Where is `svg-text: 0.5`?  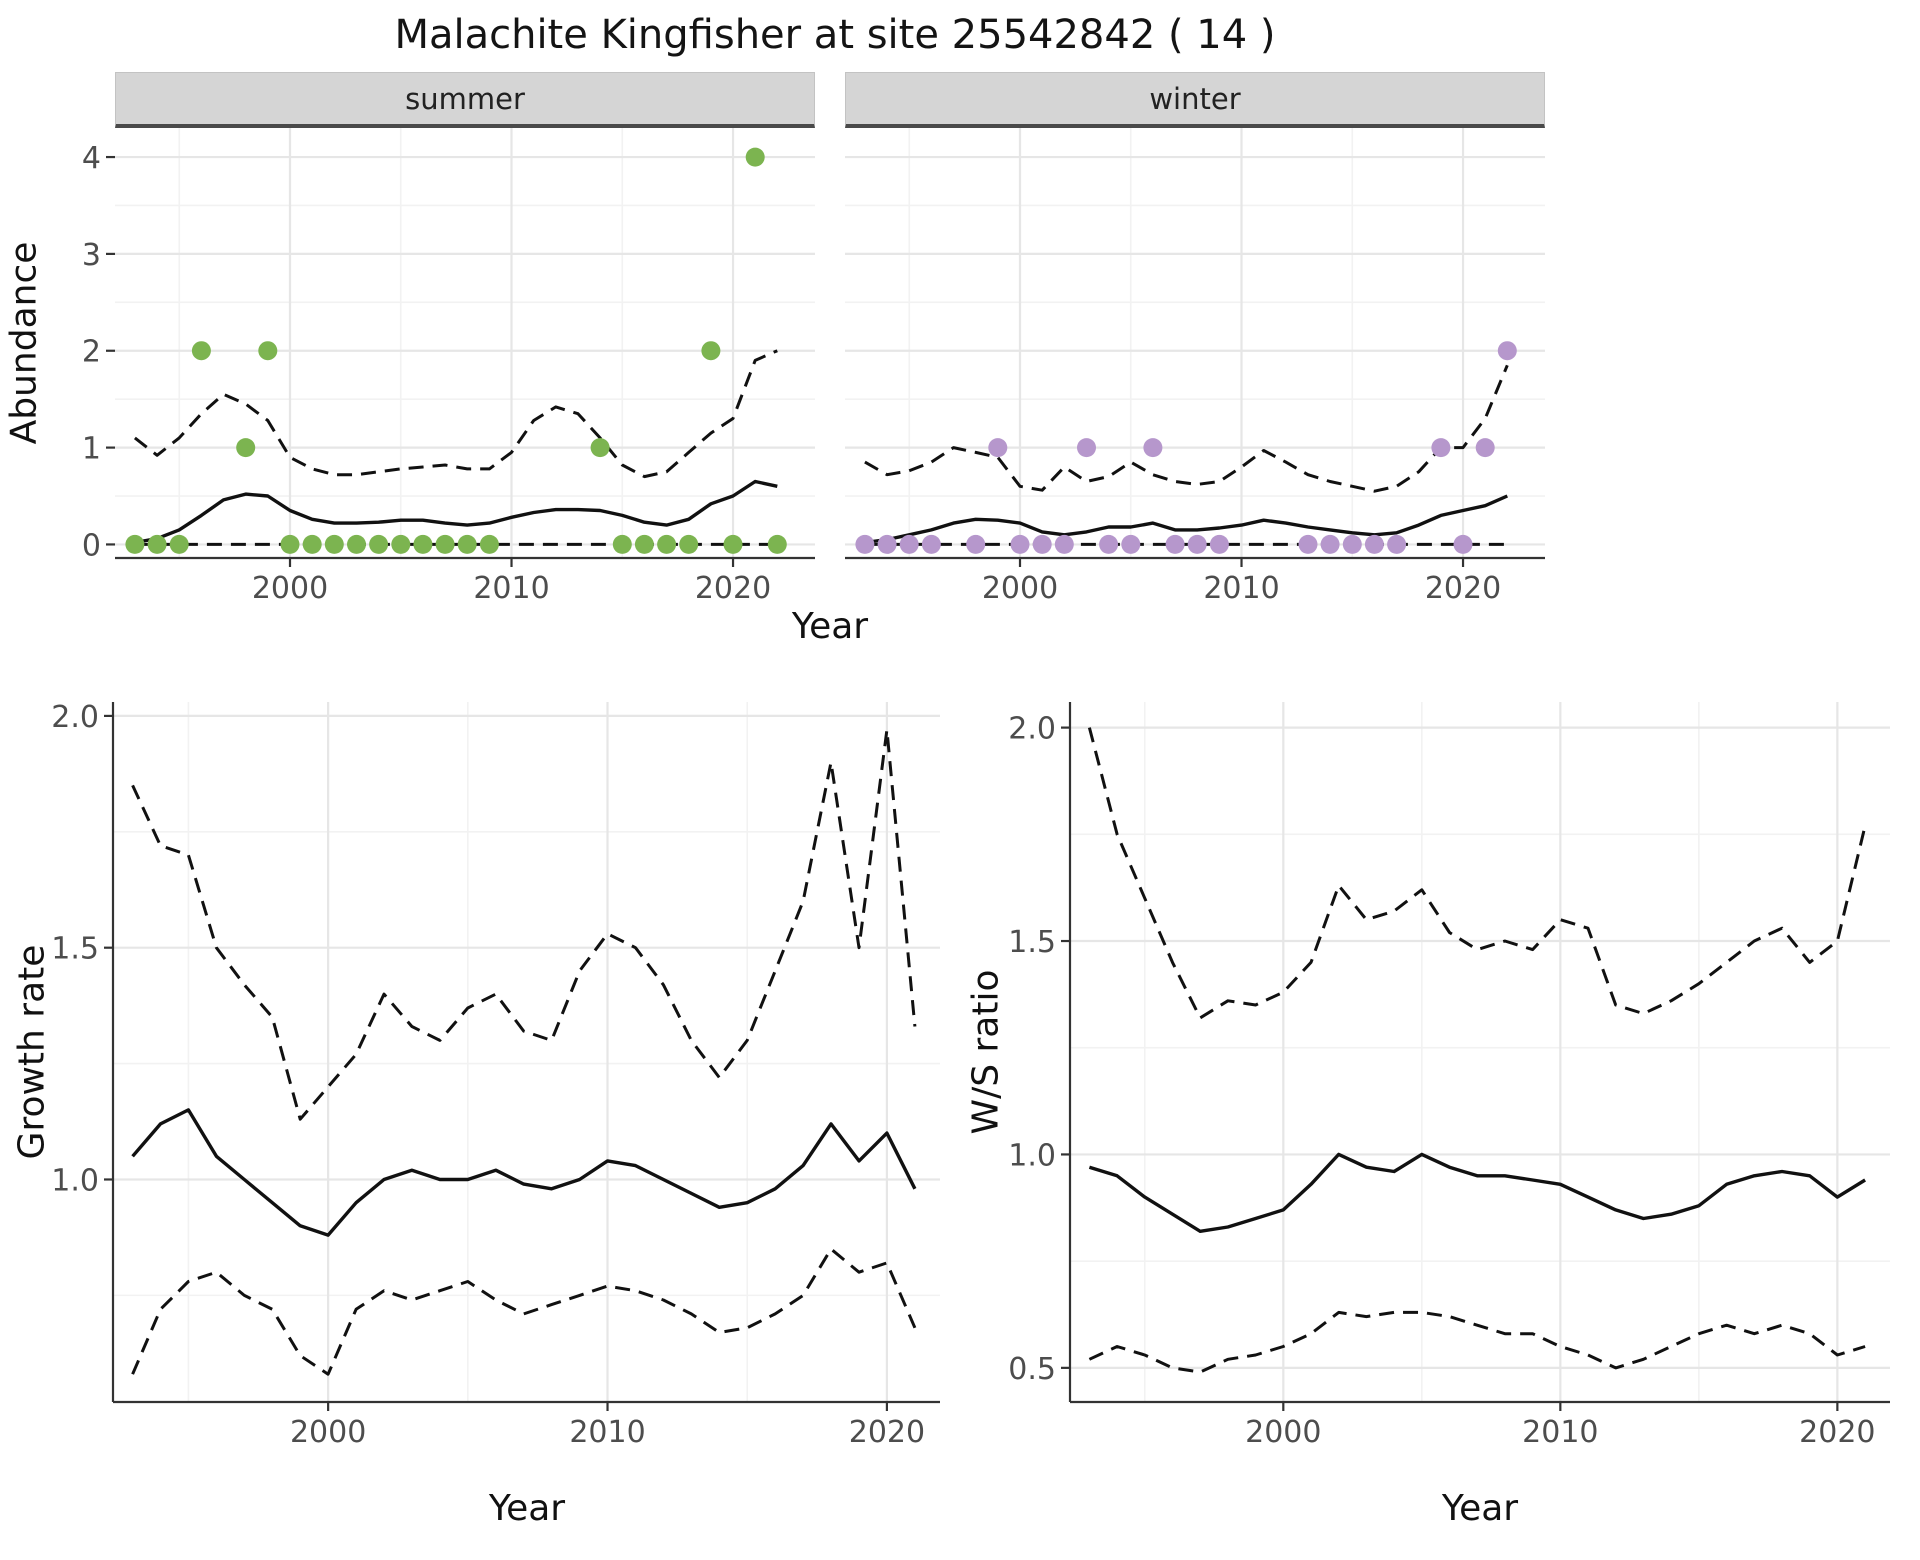
svg-text: 0.5 is located at coordinates (1032, 1369).